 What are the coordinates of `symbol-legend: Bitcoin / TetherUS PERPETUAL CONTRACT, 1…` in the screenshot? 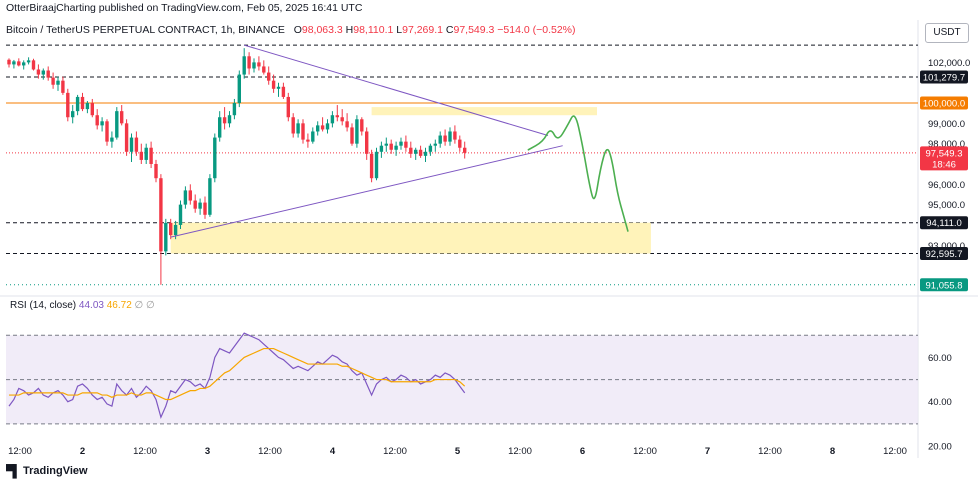 It's located at (291, 30).